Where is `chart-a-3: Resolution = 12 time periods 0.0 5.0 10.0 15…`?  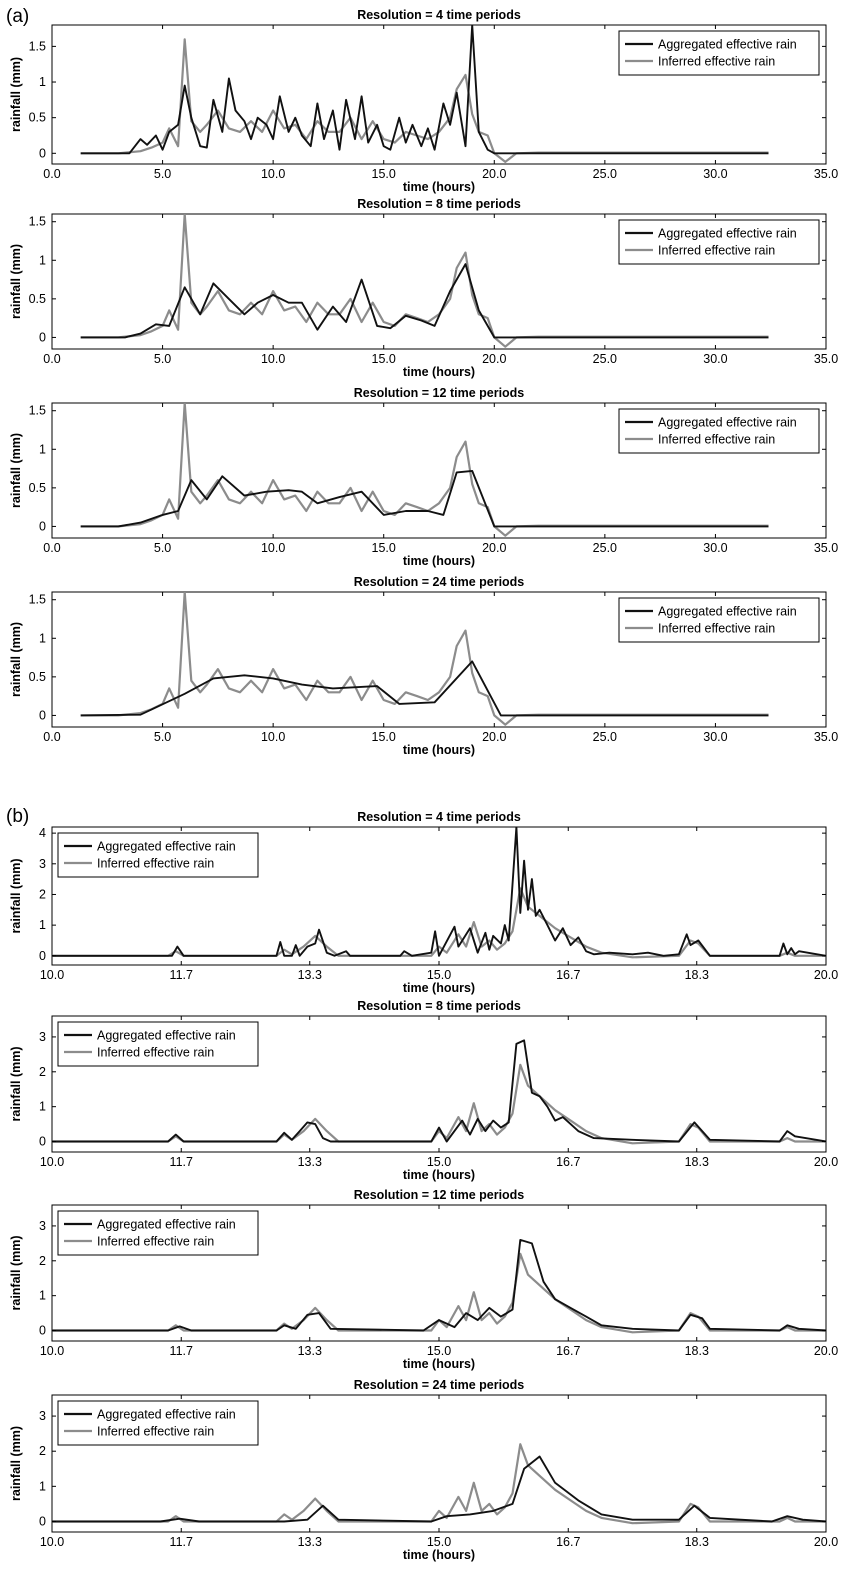 chart-a-3: Resolution = 12 time periods 0.0 5.0 10.0 15… is located at coordinates (423, 477).